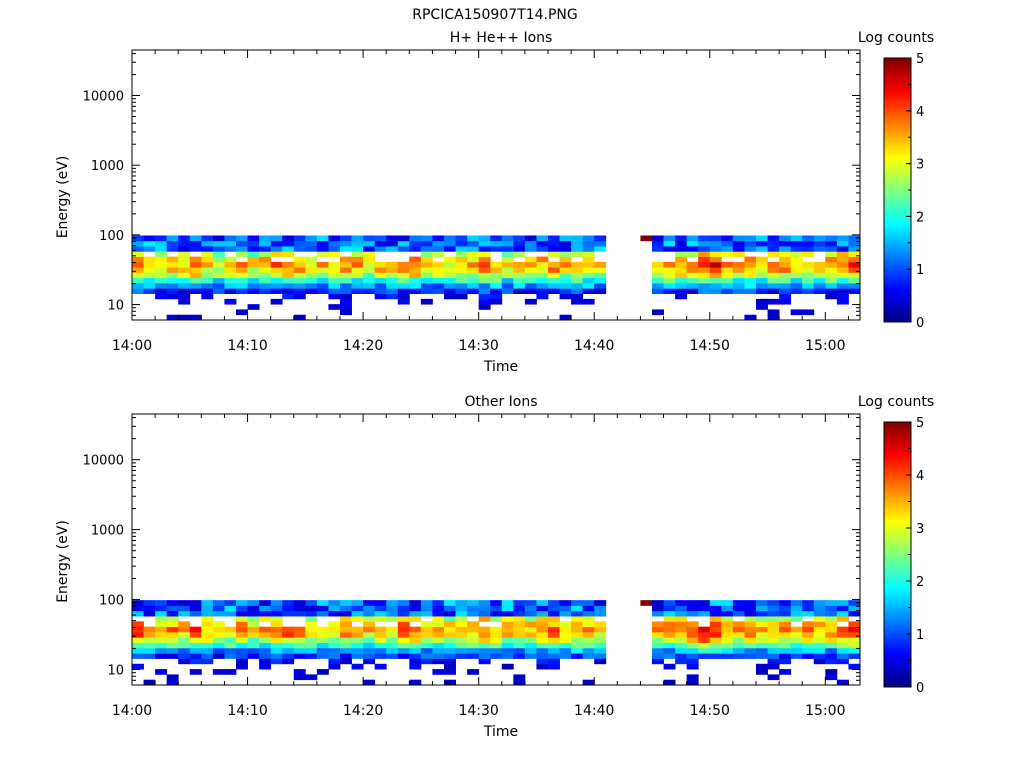 This screenshot has width=1024, height=768. I want to click on colorbar-tick-label: 1, so click(920, 270).